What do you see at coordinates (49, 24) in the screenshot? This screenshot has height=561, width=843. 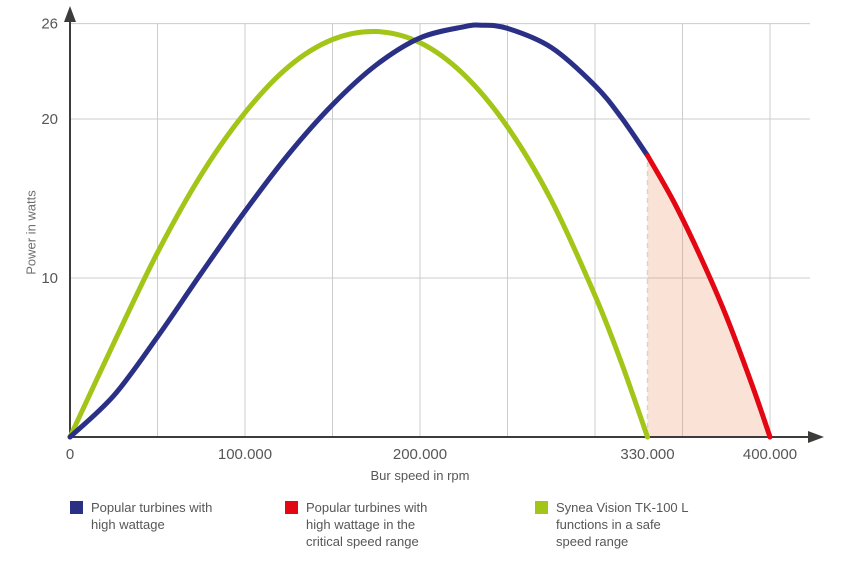 I see `y-tick-label: 26` at bounding box center [49, 24].